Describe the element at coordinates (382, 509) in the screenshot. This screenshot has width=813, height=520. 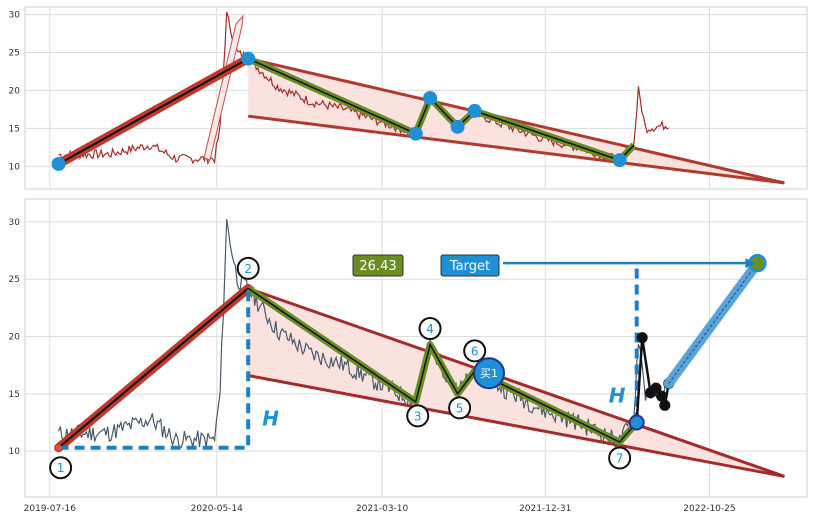
I see `x-tick-label: 2021-03-10` at that location.